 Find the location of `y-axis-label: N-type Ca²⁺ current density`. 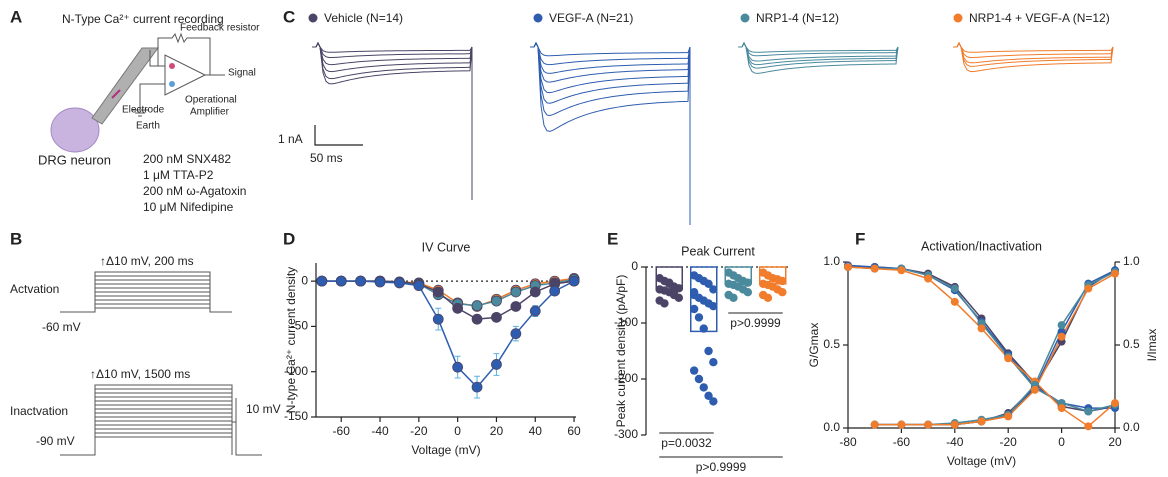

y-axis-label: N-type Ca²⁺ current density is located at coordinates (291, 340).